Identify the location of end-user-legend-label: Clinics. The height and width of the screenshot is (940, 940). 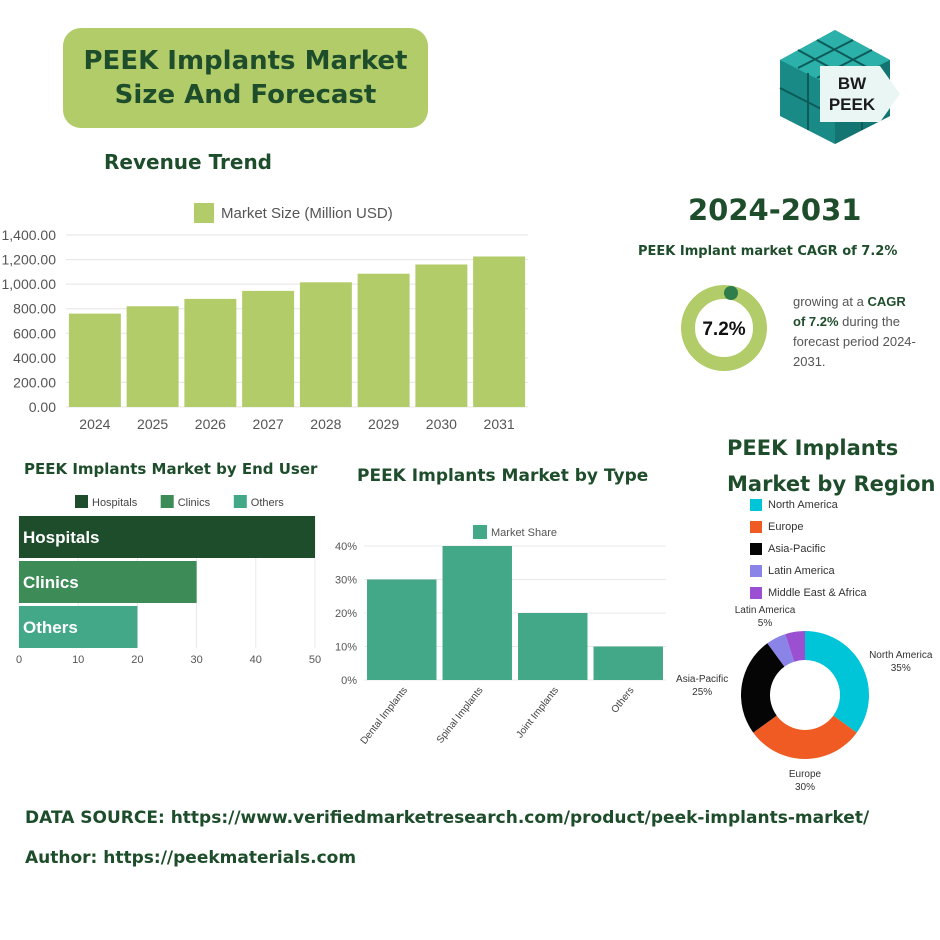
(194, 503).